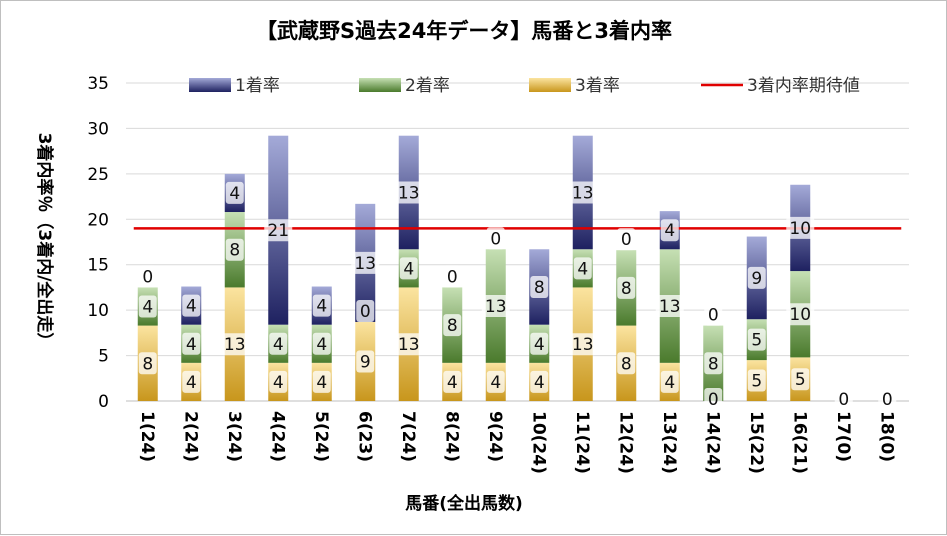 The image size is (947, 536). Describe the element at coordinates (364, 436) in the screenshot. I see `x-tick-label: 6(23)` at that location.